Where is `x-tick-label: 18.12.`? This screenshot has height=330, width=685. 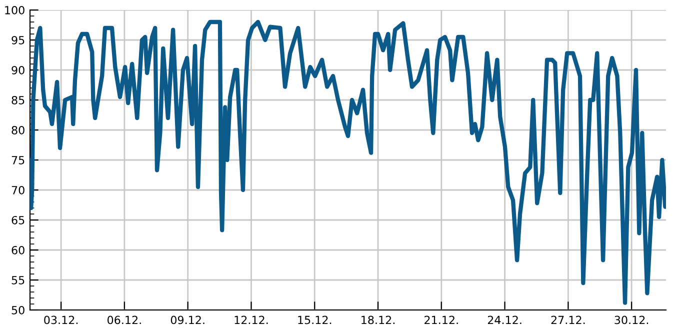
x-tick-label: 18.12. is located at coordinates (378, 320).